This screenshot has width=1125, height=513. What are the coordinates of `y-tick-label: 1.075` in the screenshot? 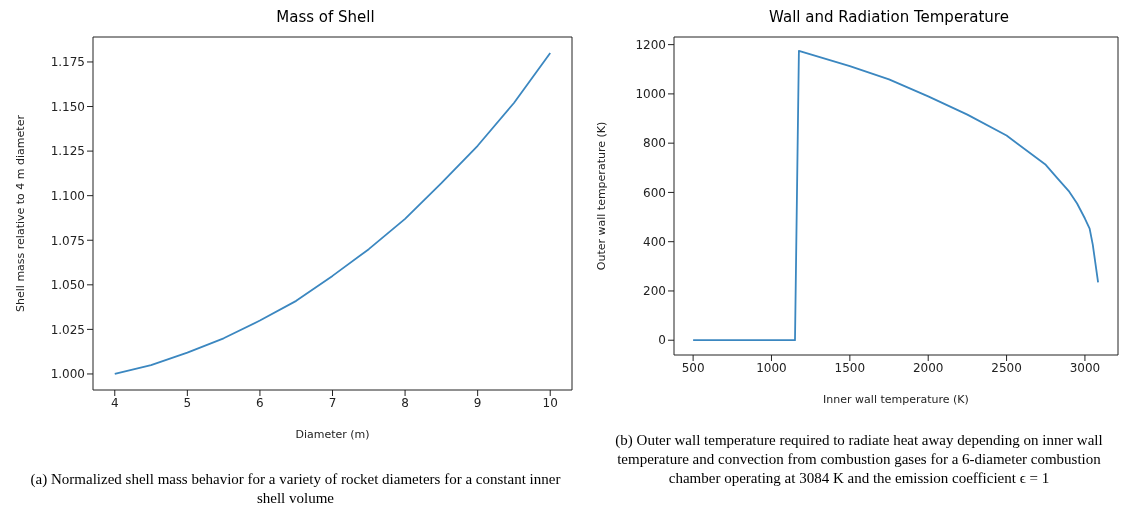 It's located at (67, 240).